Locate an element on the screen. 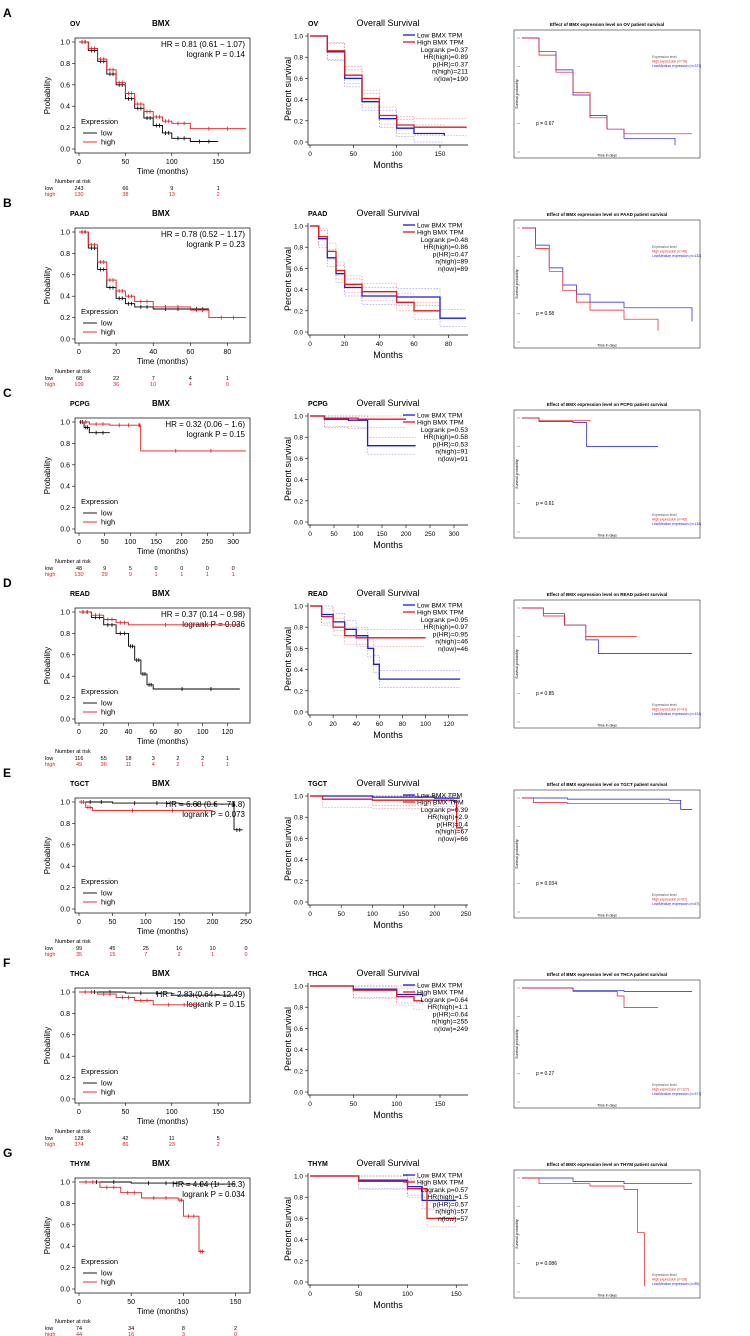 The image size is (750, 1336). km-ytick-label: 0.8 is located at coordinates (65, 1204).